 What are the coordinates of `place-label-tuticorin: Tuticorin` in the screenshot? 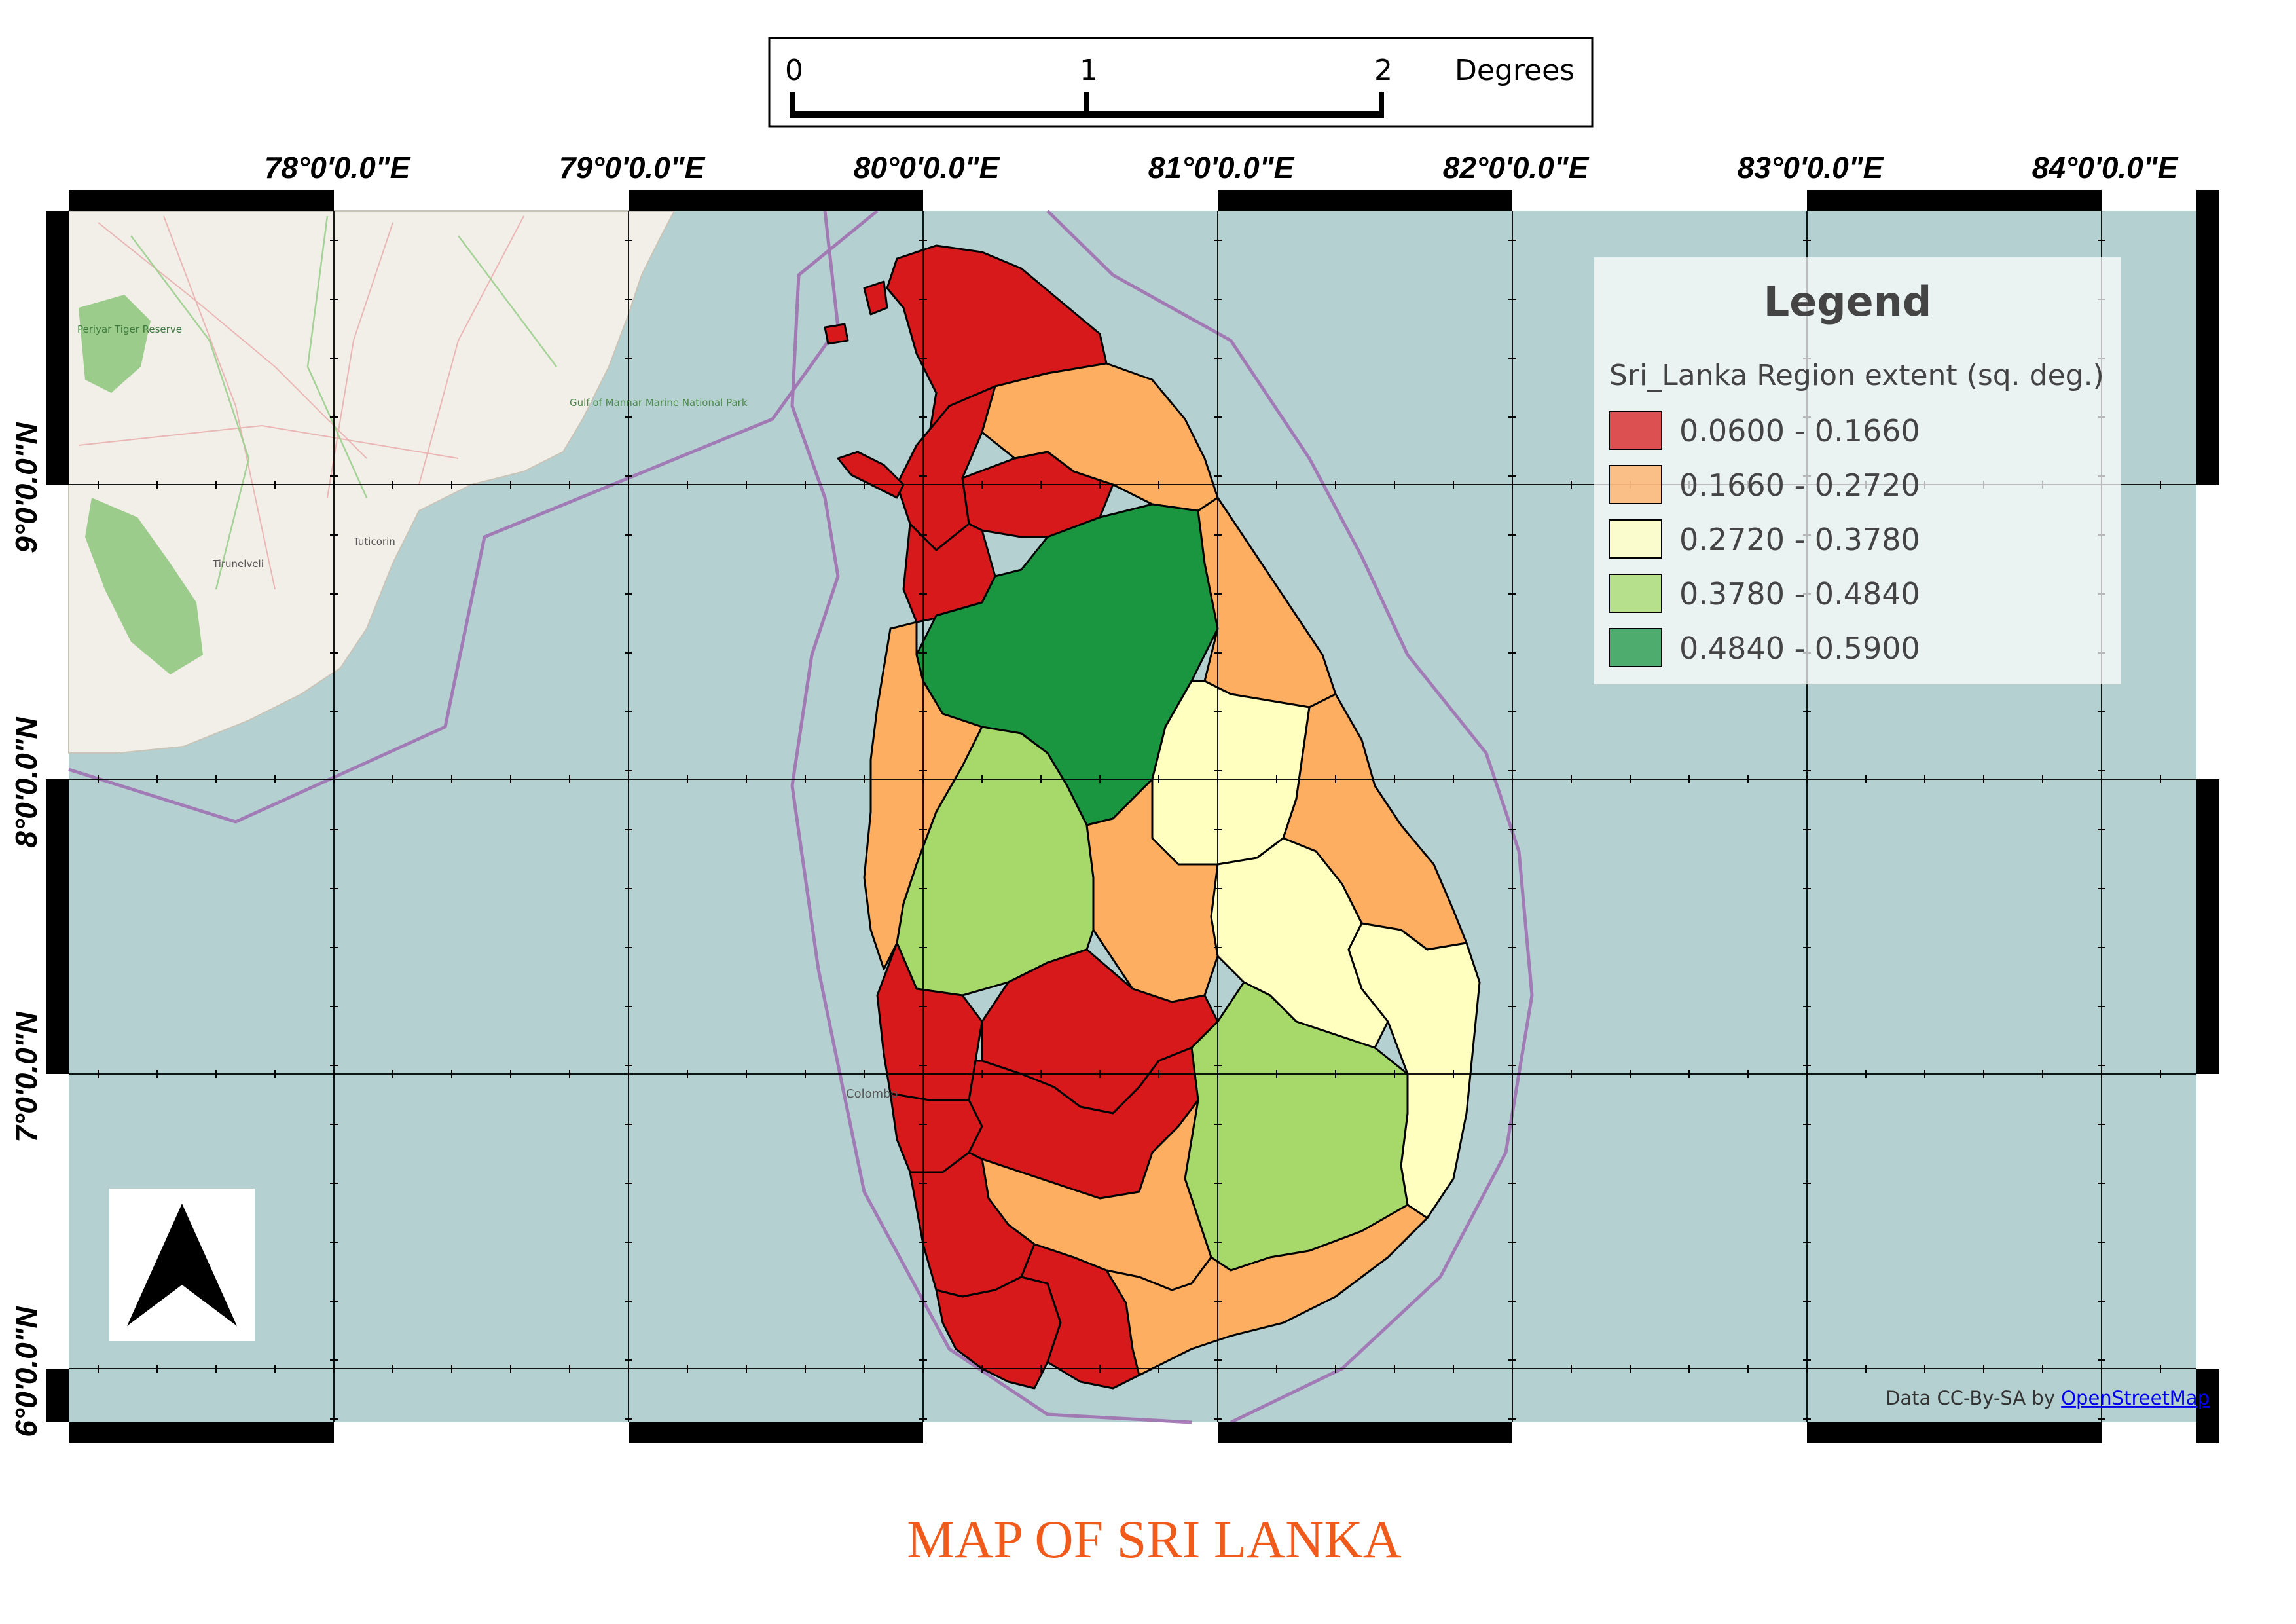 It's located at (374, 541).